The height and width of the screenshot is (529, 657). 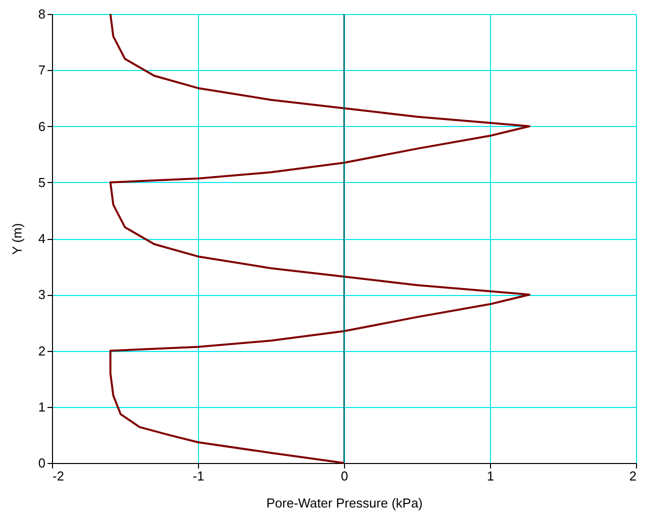 I want to click on x-tick-label: 0, so click(x=344, y=476).